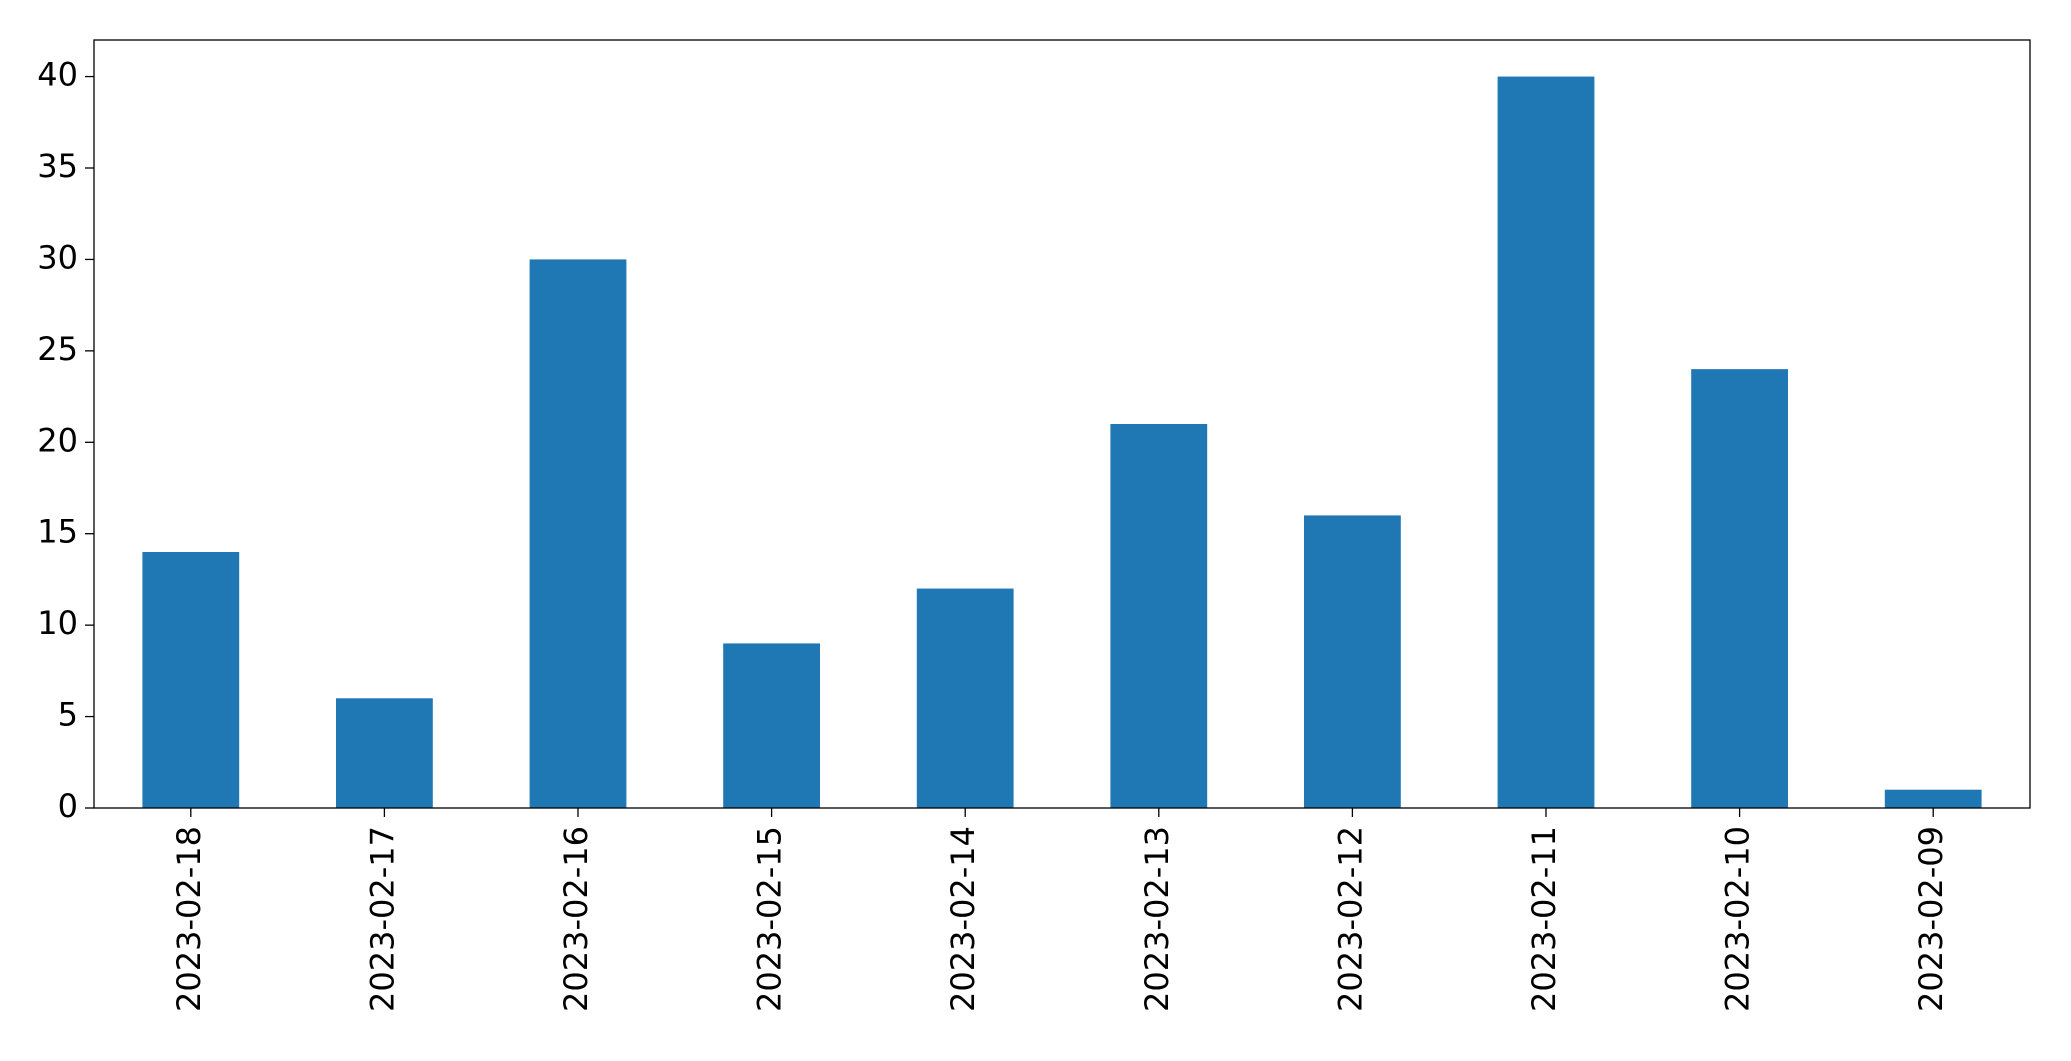  Describe the element at coordinates (57, 257) in the screenshot. I see `y-tick-label: 30` at that location.